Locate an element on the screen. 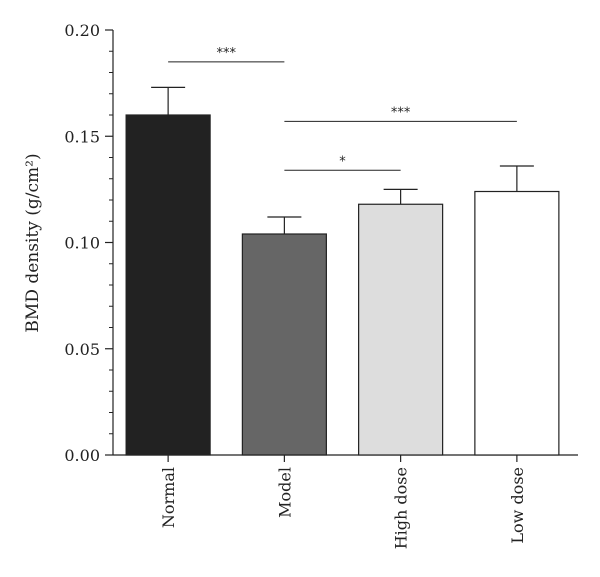 The image size is (600, 577). x-tick-label: Model is located at coordinates (284, 492).